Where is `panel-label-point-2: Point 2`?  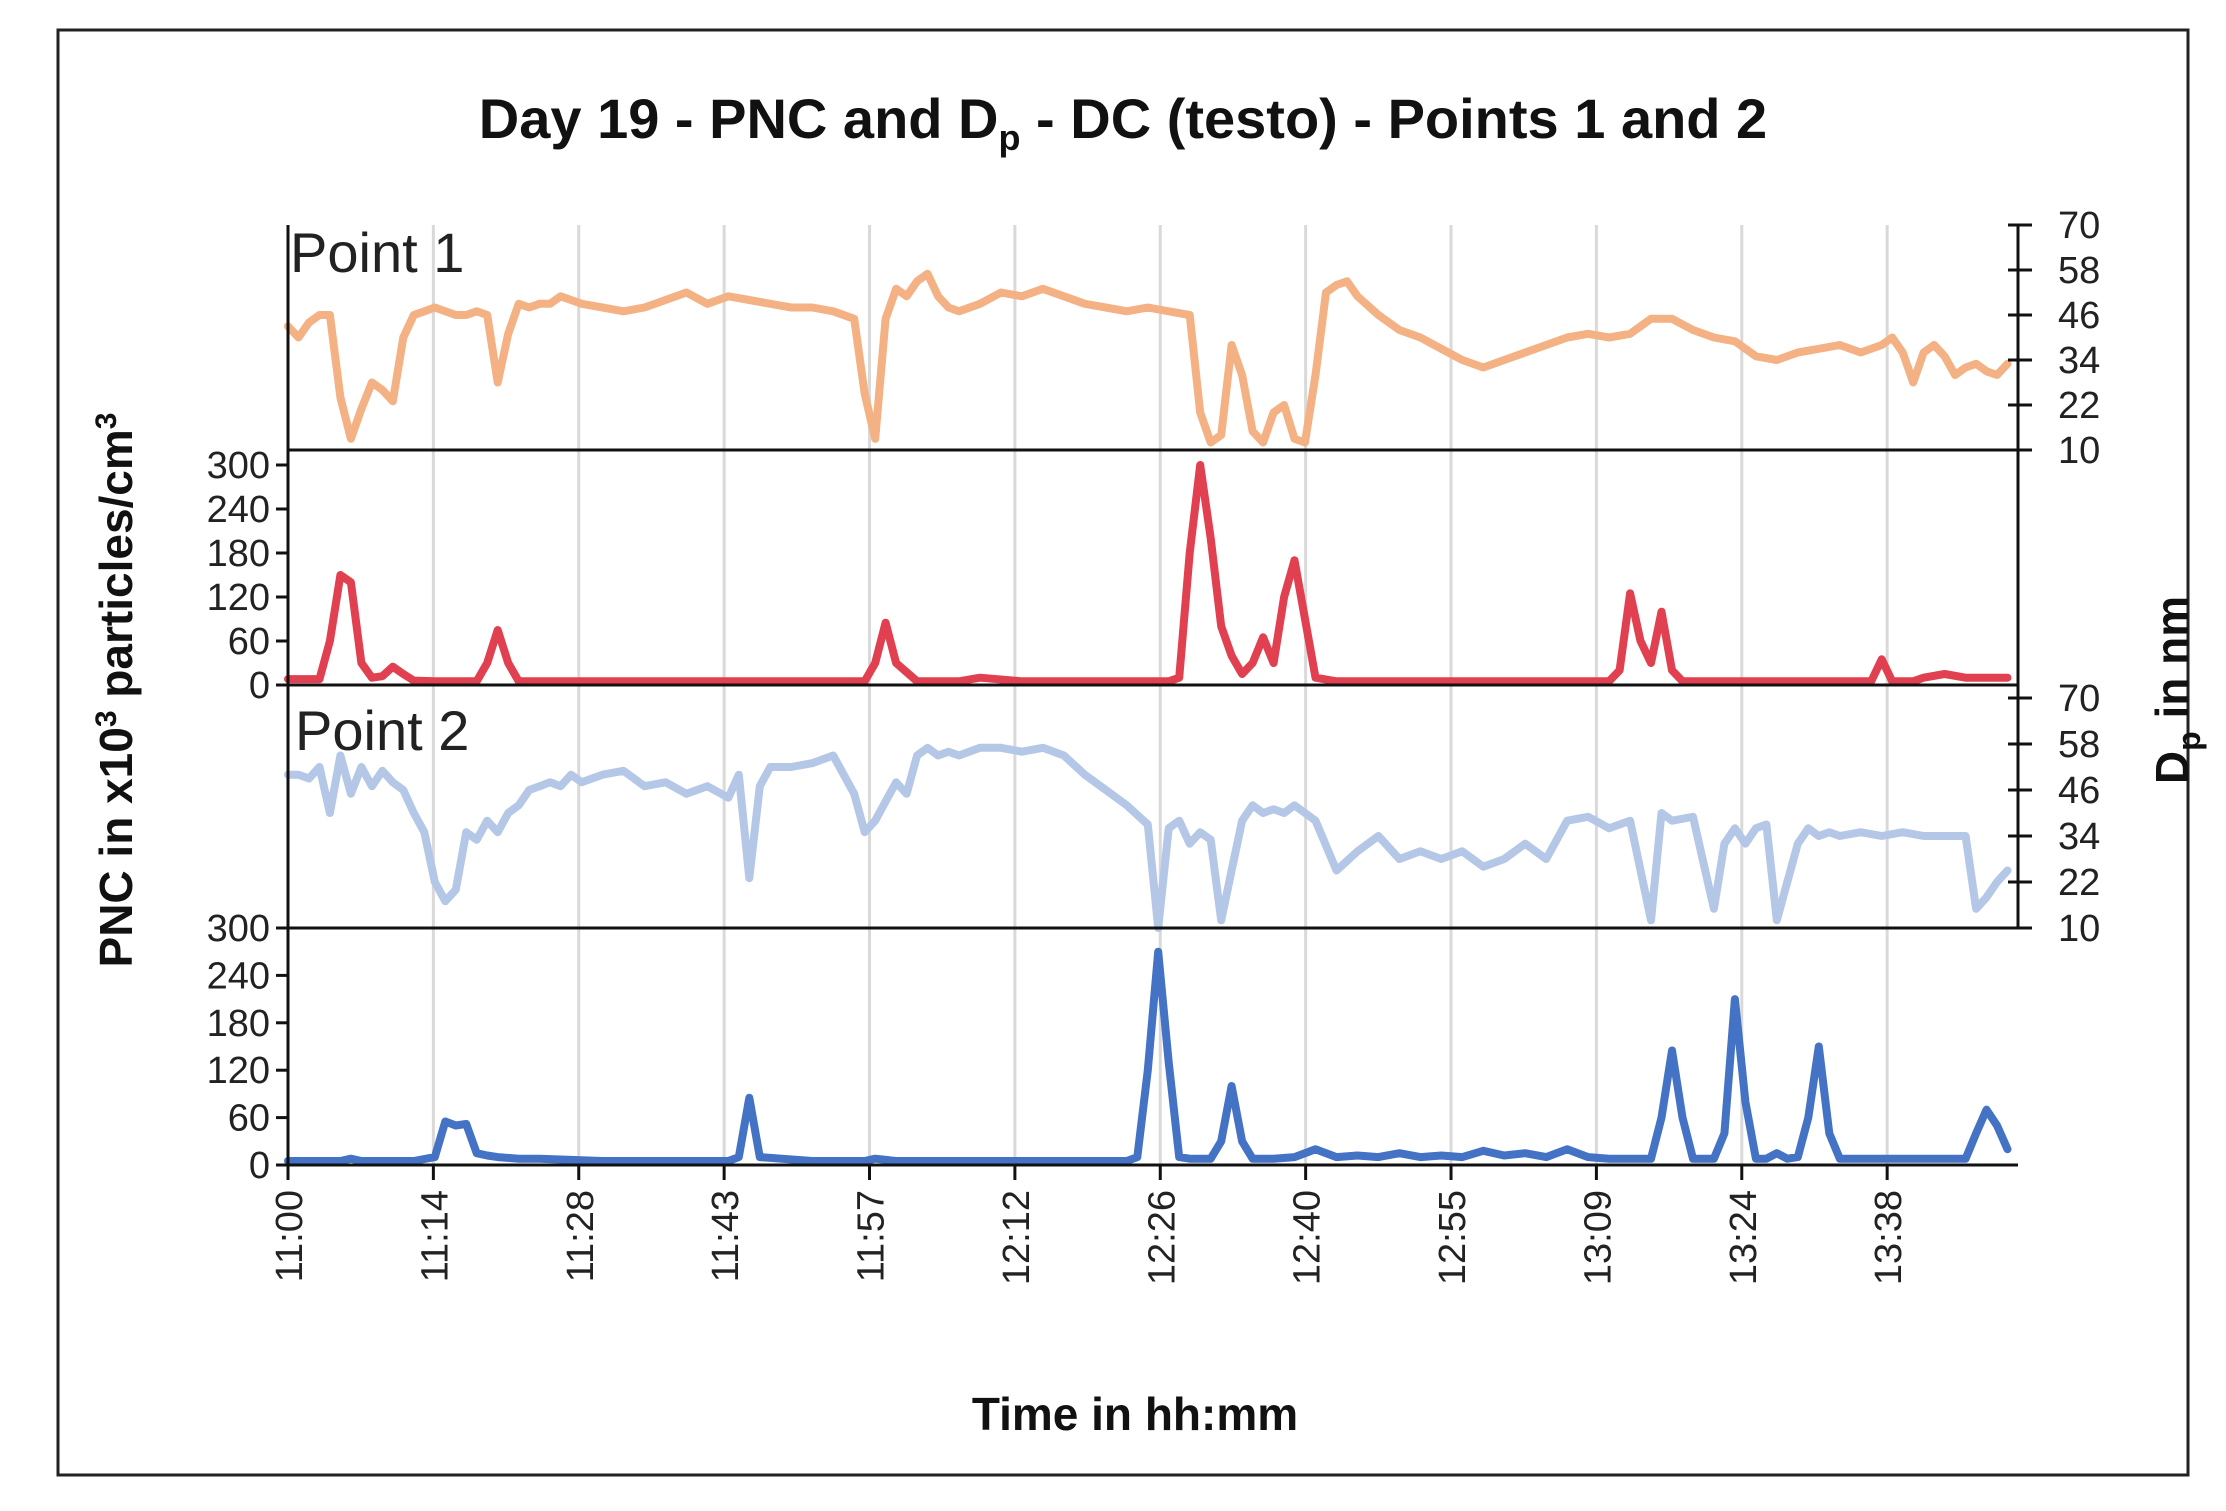
panel-label-point-2: Point 2 is located at coordinates (382, 730).